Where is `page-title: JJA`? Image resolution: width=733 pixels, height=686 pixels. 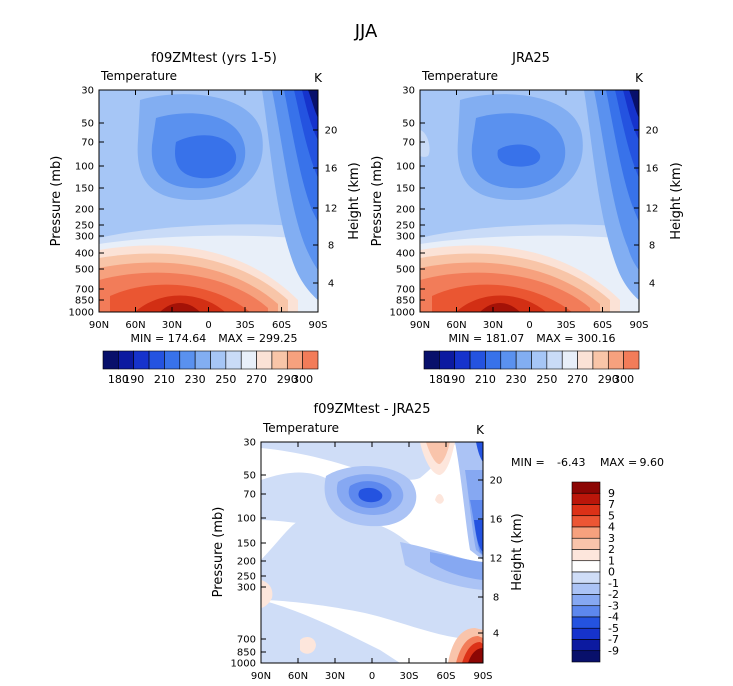
page-title: JJA is located at coordinates (366, 31).